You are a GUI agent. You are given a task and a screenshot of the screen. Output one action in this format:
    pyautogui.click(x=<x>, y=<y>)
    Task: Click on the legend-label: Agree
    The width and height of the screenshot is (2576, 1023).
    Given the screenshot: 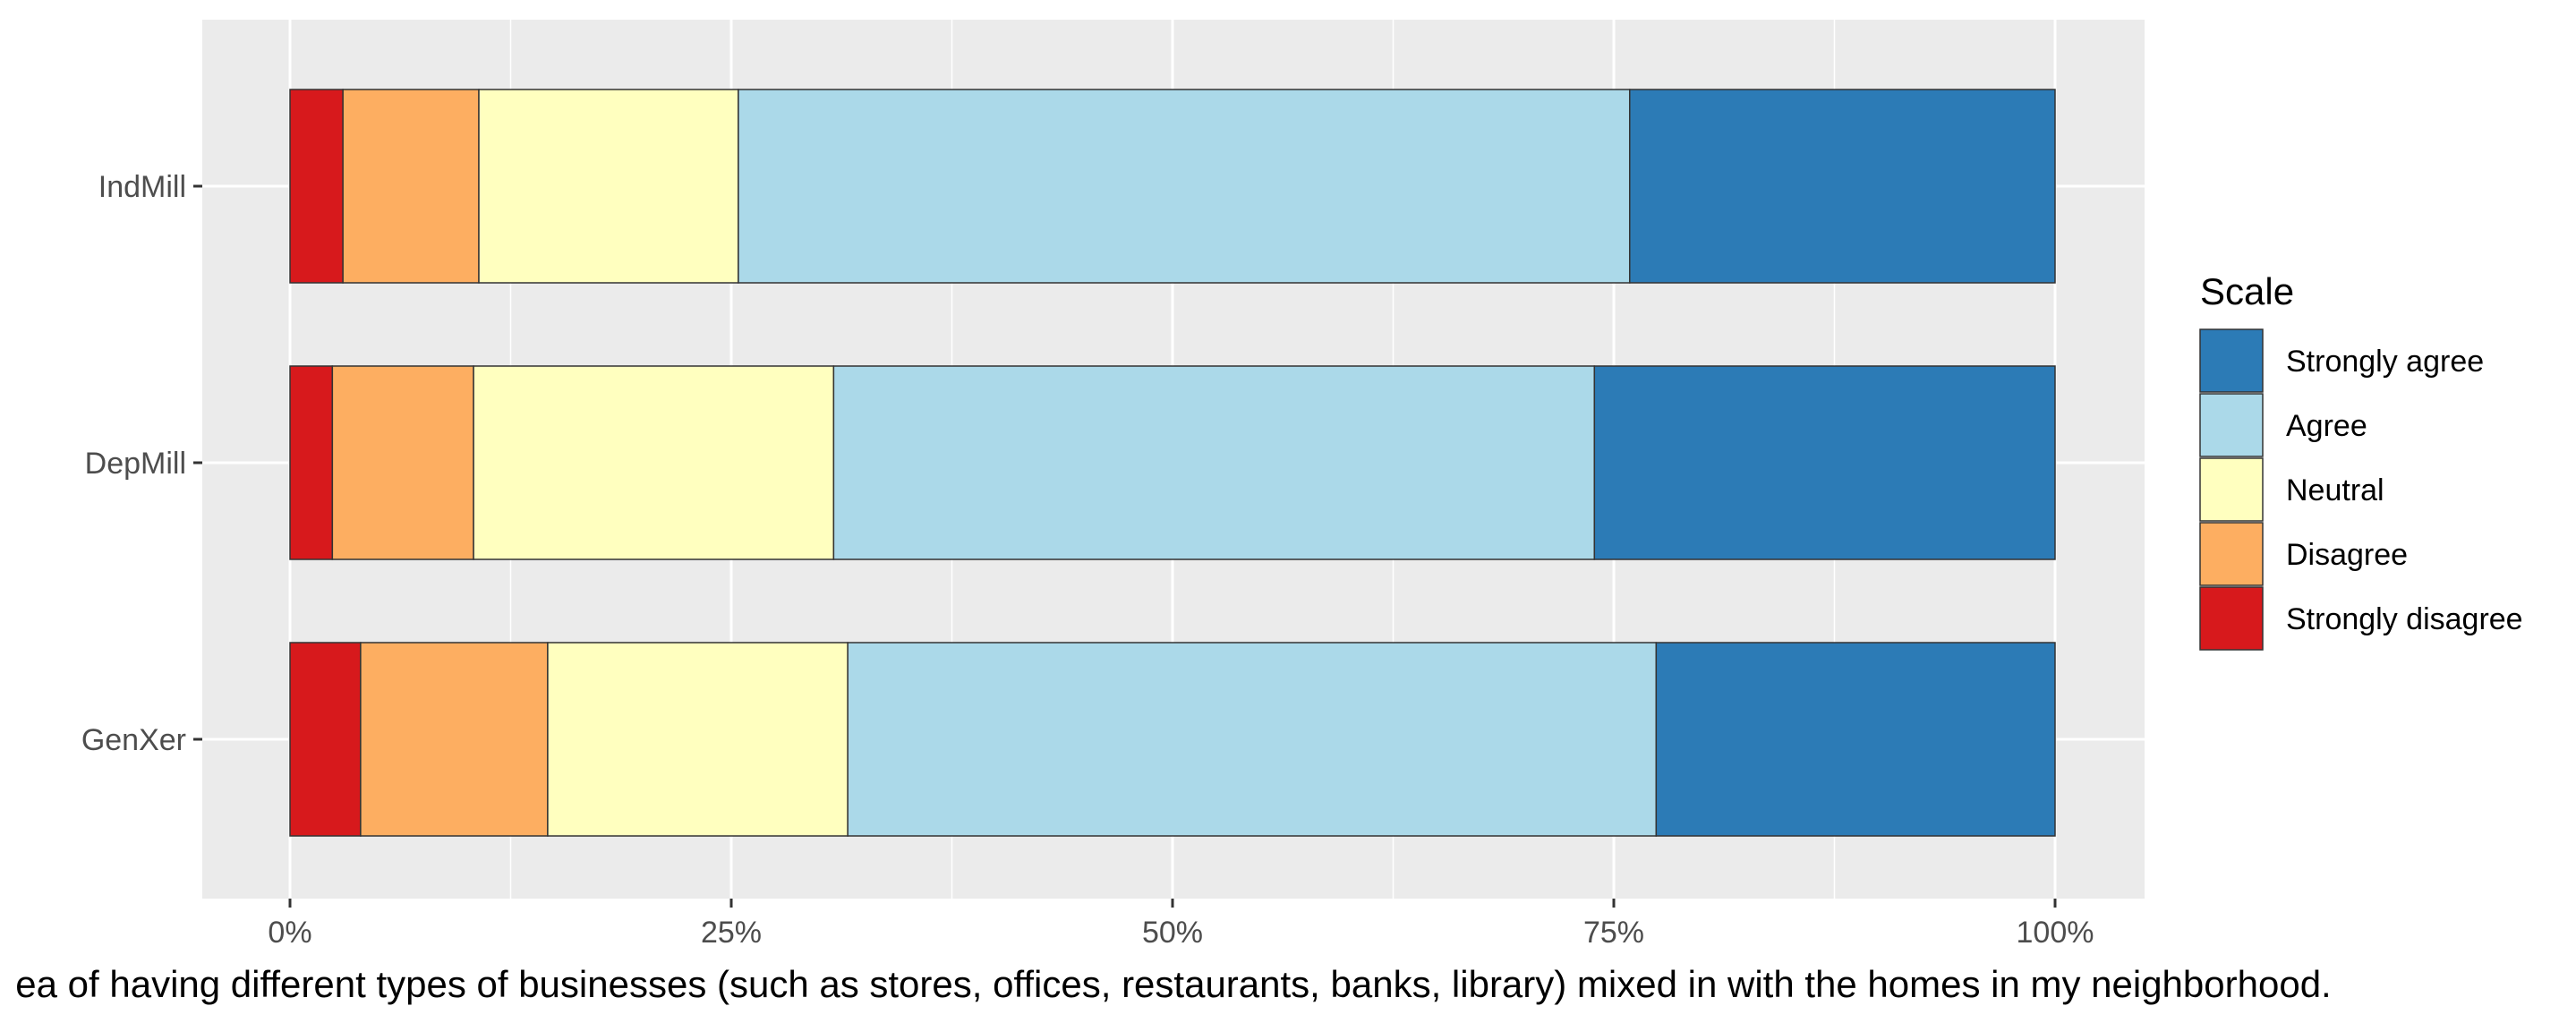 What is the action you would take?
    pyautogui.click(x=2326, y=426)
    